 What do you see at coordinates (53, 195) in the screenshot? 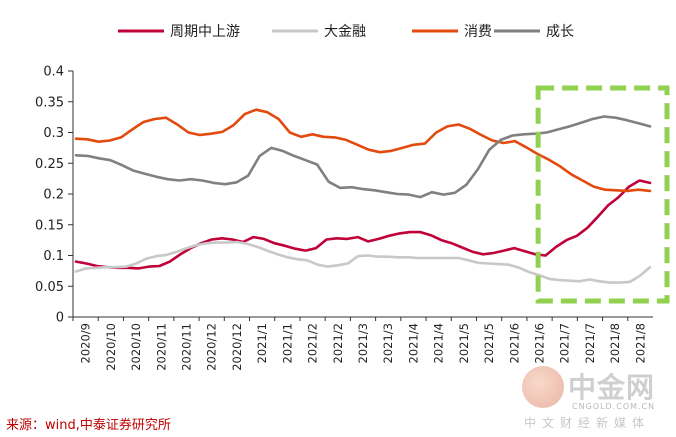
I see `y-tick-label: 0.2` at bounding box center [53, 195].